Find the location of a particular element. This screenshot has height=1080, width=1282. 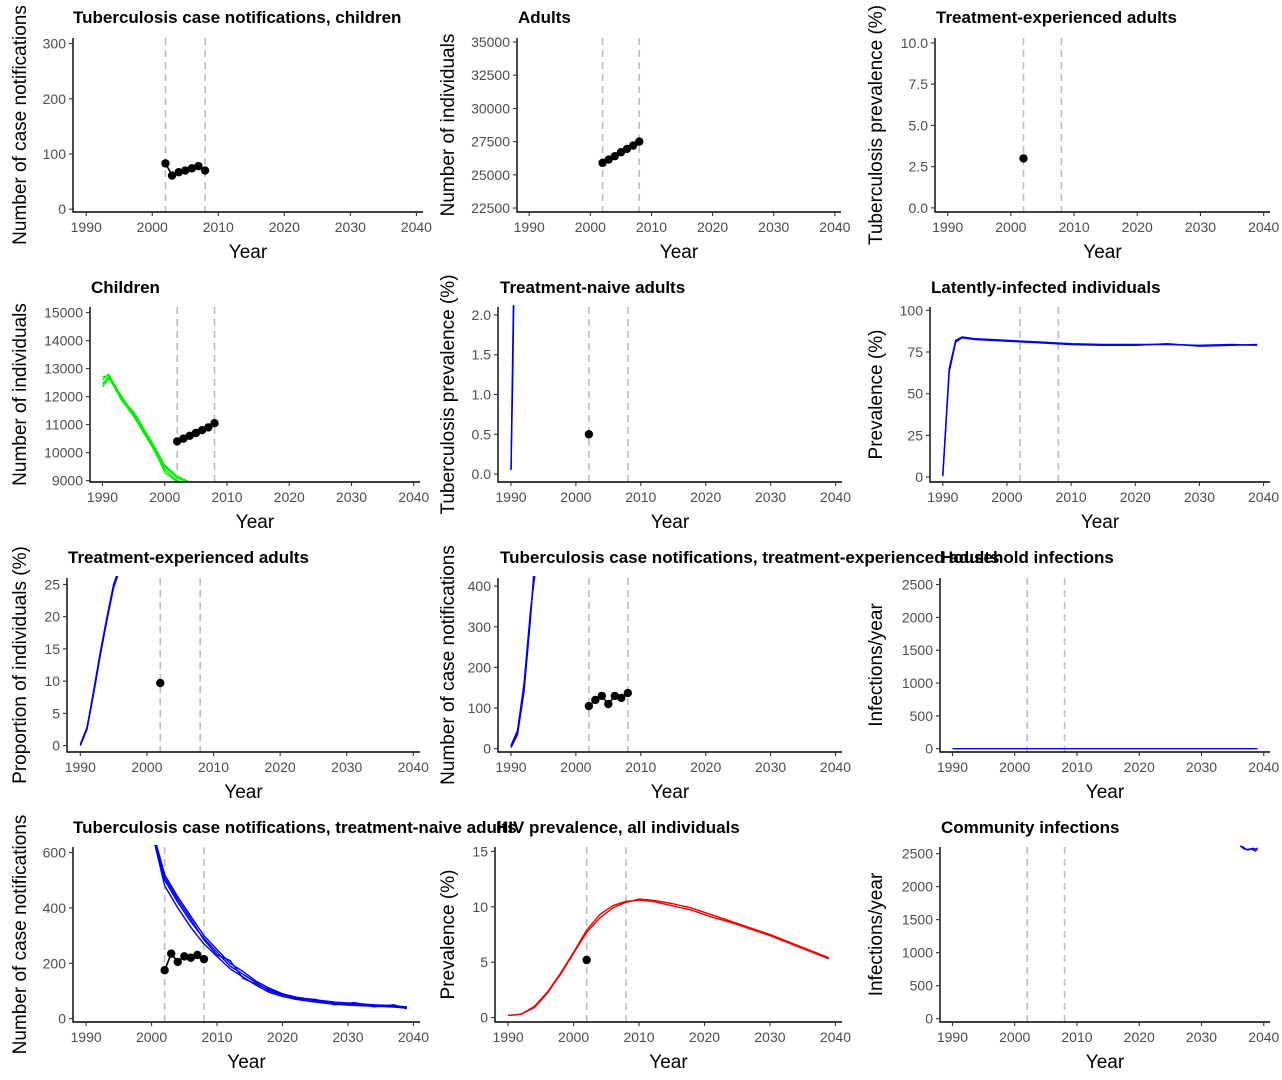

y-tick-label: 12000 is located at coordinates (63, 397).